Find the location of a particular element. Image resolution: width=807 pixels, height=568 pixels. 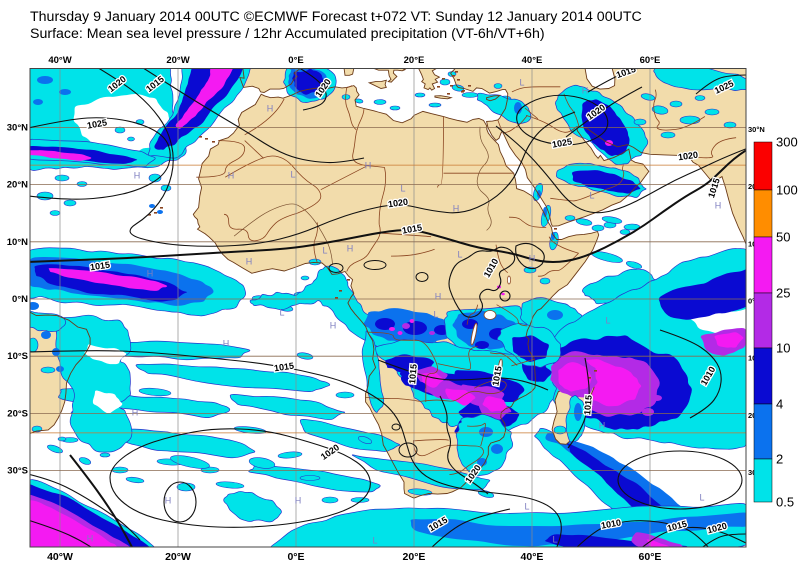

svg-text: 2 is located at coordinates (779, 459).